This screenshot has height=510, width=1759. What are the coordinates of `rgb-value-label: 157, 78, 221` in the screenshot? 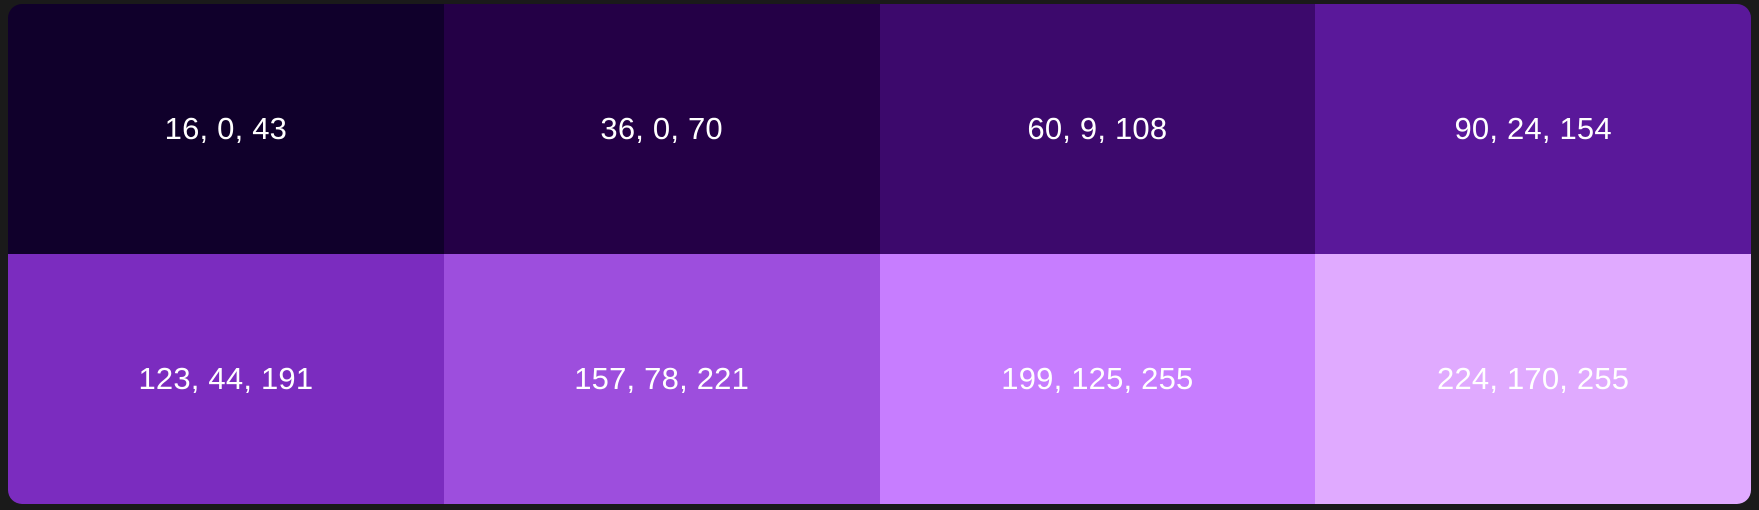 It's located at (662, 378).